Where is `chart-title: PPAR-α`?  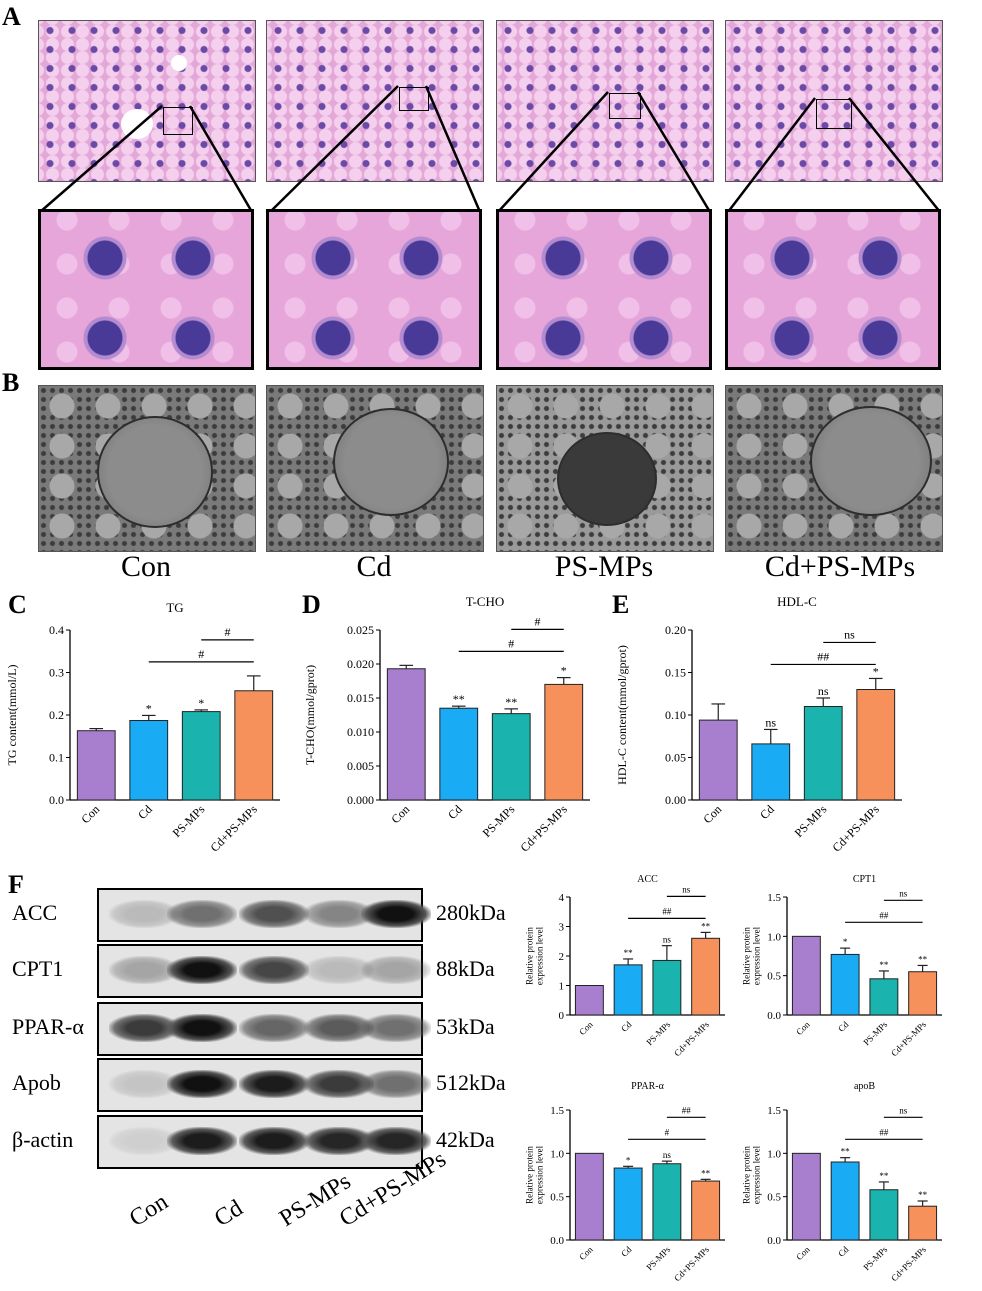 chart-title: PPAR-α is located at coordinates (647, 1086).